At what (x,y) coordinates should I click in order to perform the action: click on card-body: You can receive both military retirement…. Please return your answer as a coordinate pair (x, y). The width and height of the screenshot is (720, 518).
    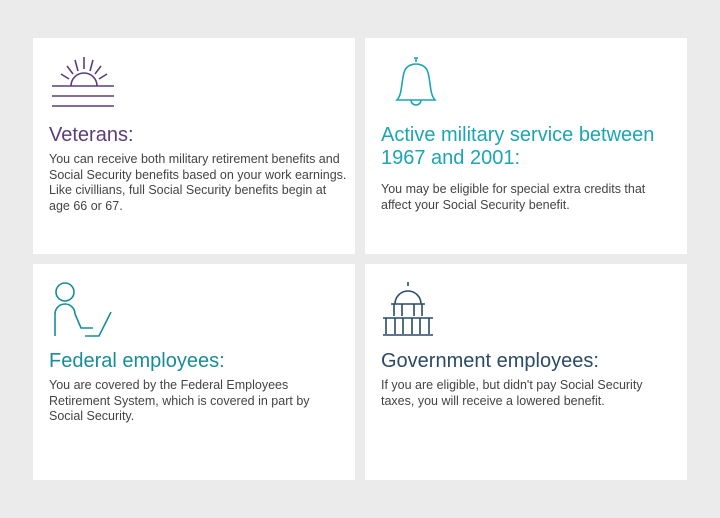
    Looking at the image, I should click on (198, 182).